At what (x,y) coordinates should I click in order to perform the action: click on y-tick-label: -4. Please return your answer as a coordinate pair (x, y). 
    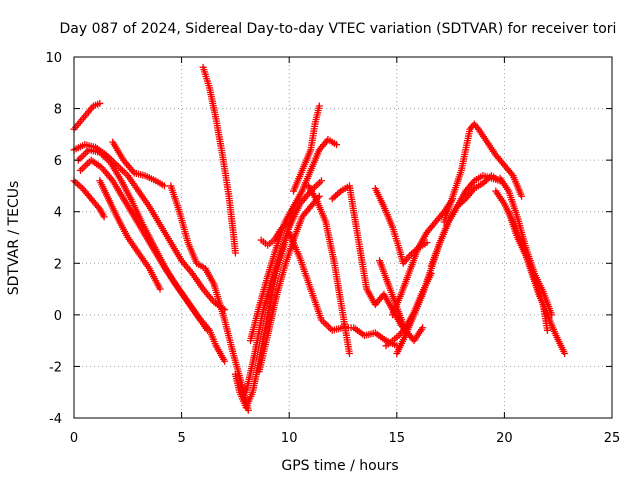
    Looking at the image, I should click on (55, 419).